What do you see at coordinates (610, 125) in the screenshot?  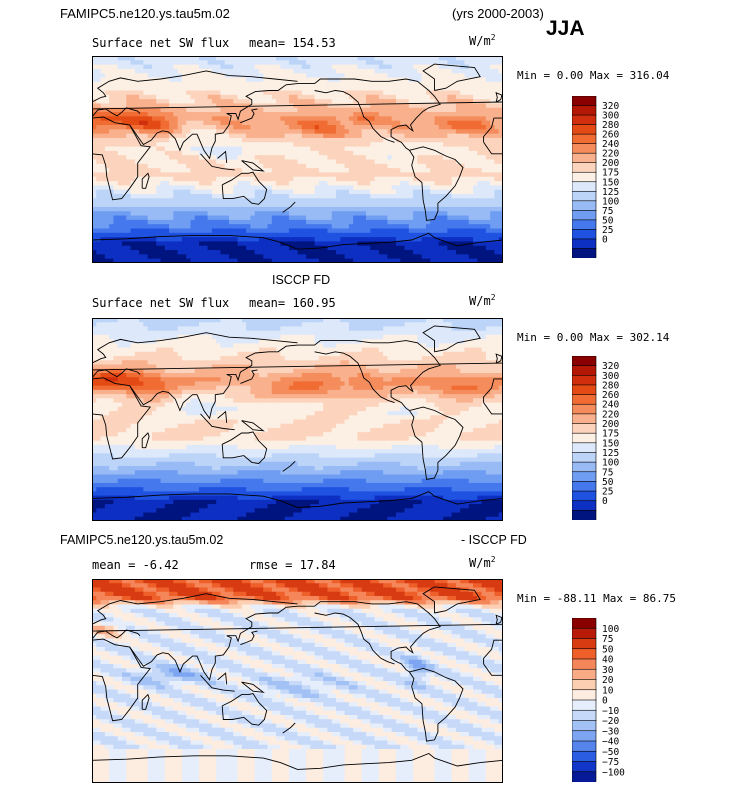 I see `colorbar-label: 280` at bounding box center [610, 125].